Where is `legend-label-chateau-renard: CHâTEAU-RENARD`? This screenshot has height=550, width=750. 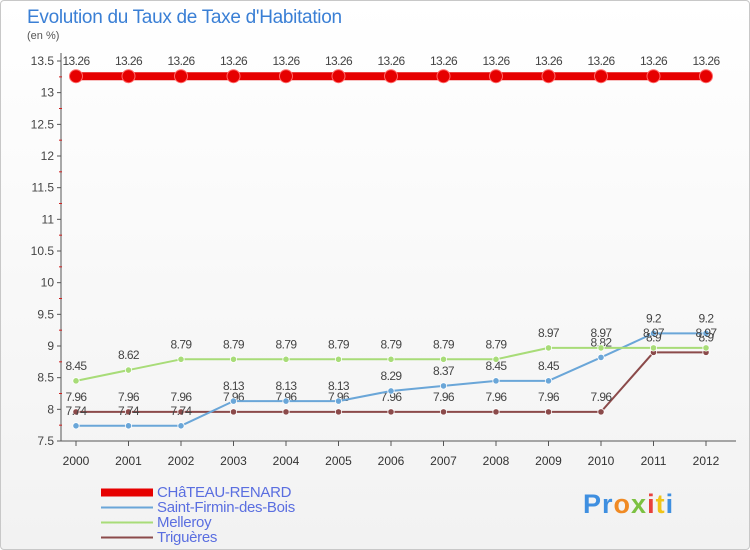
legend-label-chateau-renard: CHâTEAU-RENARD is located at coordinates (224, 492).